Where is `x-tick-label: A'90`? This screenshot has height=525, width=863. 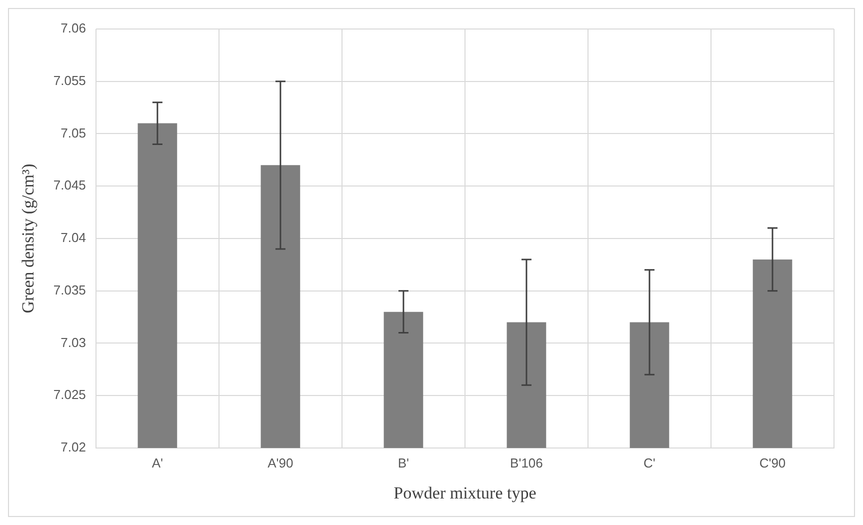
x-tick-label: A'90 is located at coordinates (281, 462).